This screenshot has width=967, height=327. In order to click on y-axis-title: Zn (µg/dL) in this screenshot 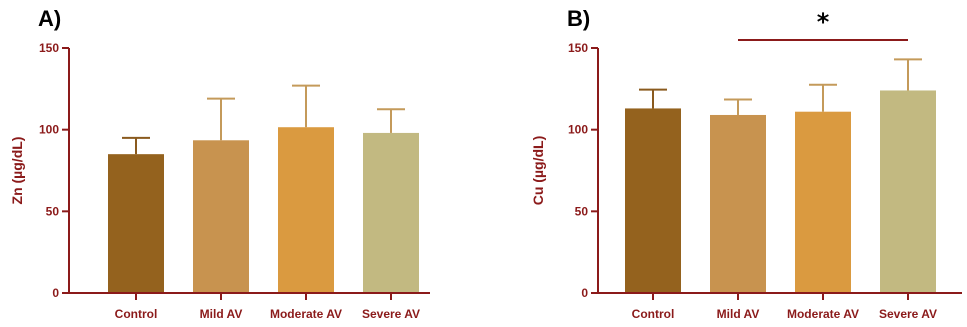, I will do `click(17, 171)`.